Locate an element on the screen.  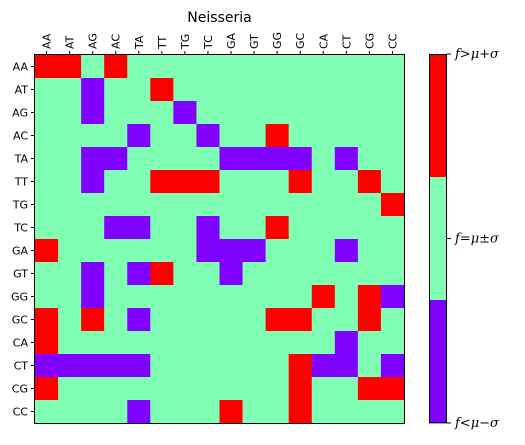
x-tick-label: CC is located at coordinates (393, 41).